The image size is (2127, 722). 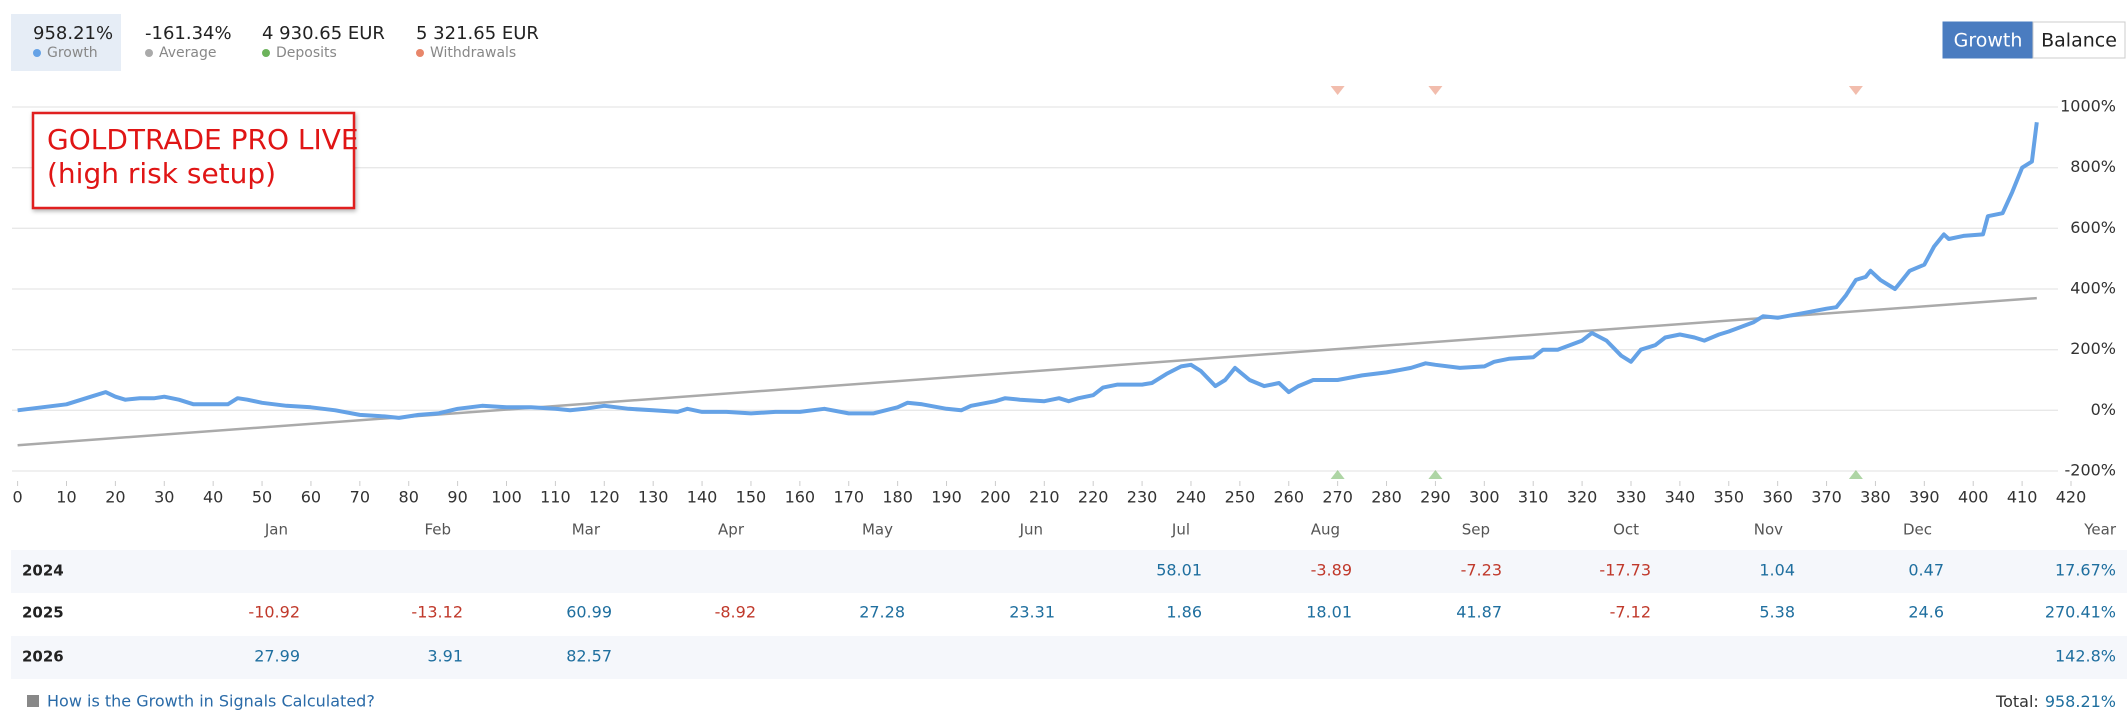 What do you see at coordinates (1973, 497) in the screenshot?
I see `x-tick-label: 400` at bounding box center [1973, 497].